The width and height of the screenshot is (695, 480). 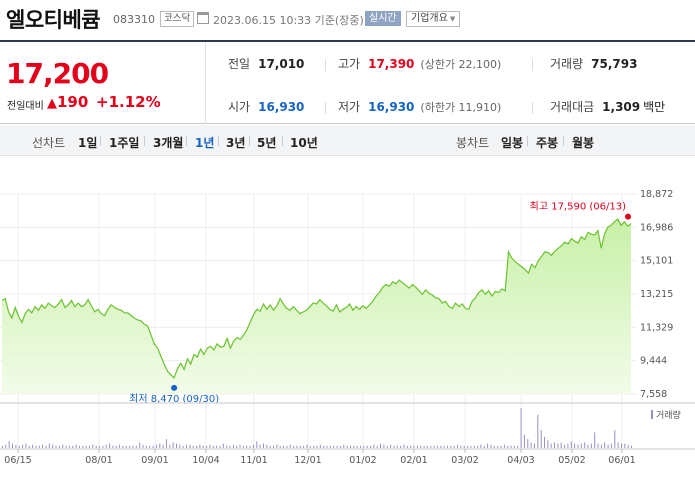 What do you see at coordinates (253, 460) in the screenshot?
I see `x-tick-label: 11/01` at bounding box center [253, 460].